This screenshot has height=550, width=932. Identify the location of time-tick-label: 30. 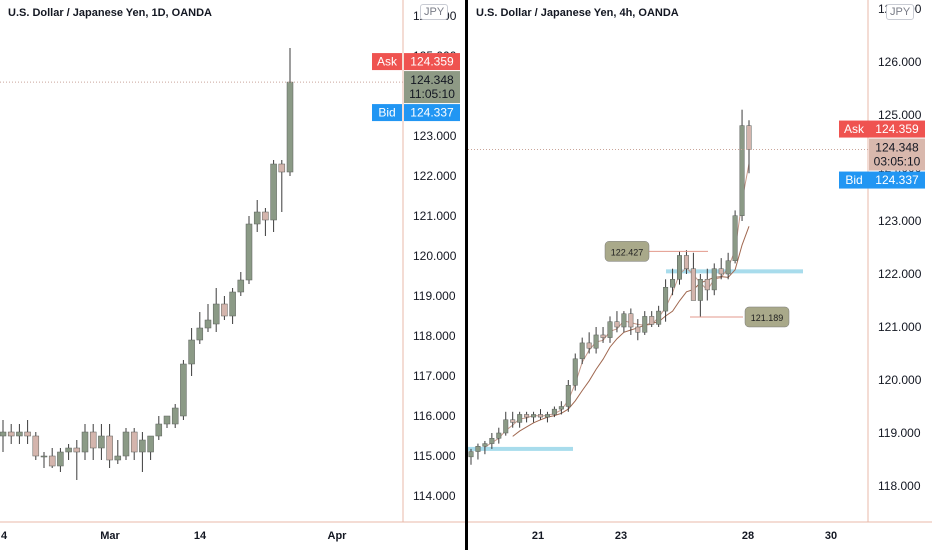
(831, 536).